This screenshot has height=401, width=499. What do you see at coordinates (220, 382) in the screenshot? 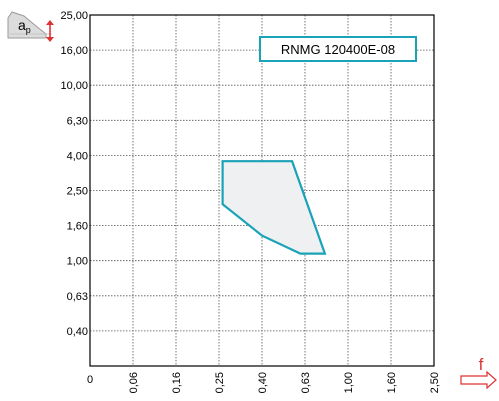
I see `x-tick-label: 0,25` at bounding box center [220, 382].